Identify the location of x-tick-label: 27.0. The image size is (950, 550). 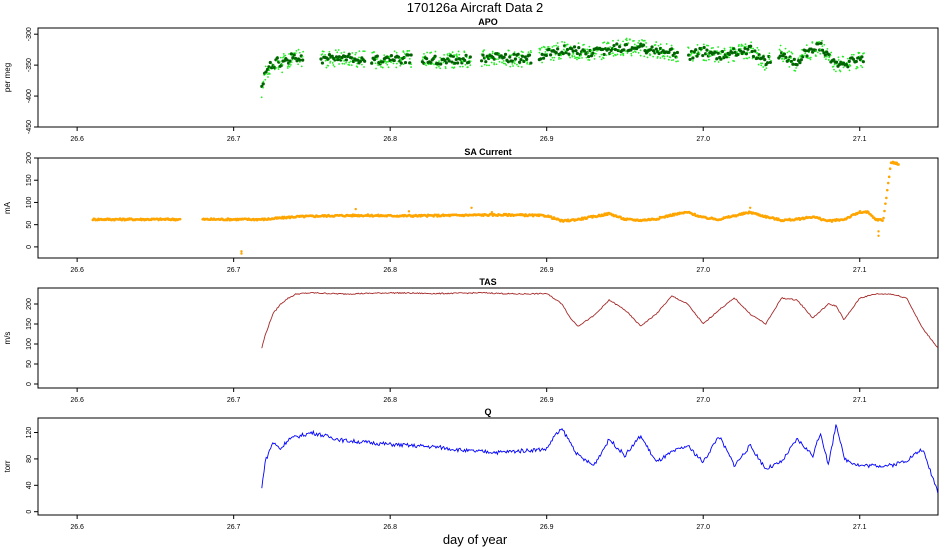
(703, 270).